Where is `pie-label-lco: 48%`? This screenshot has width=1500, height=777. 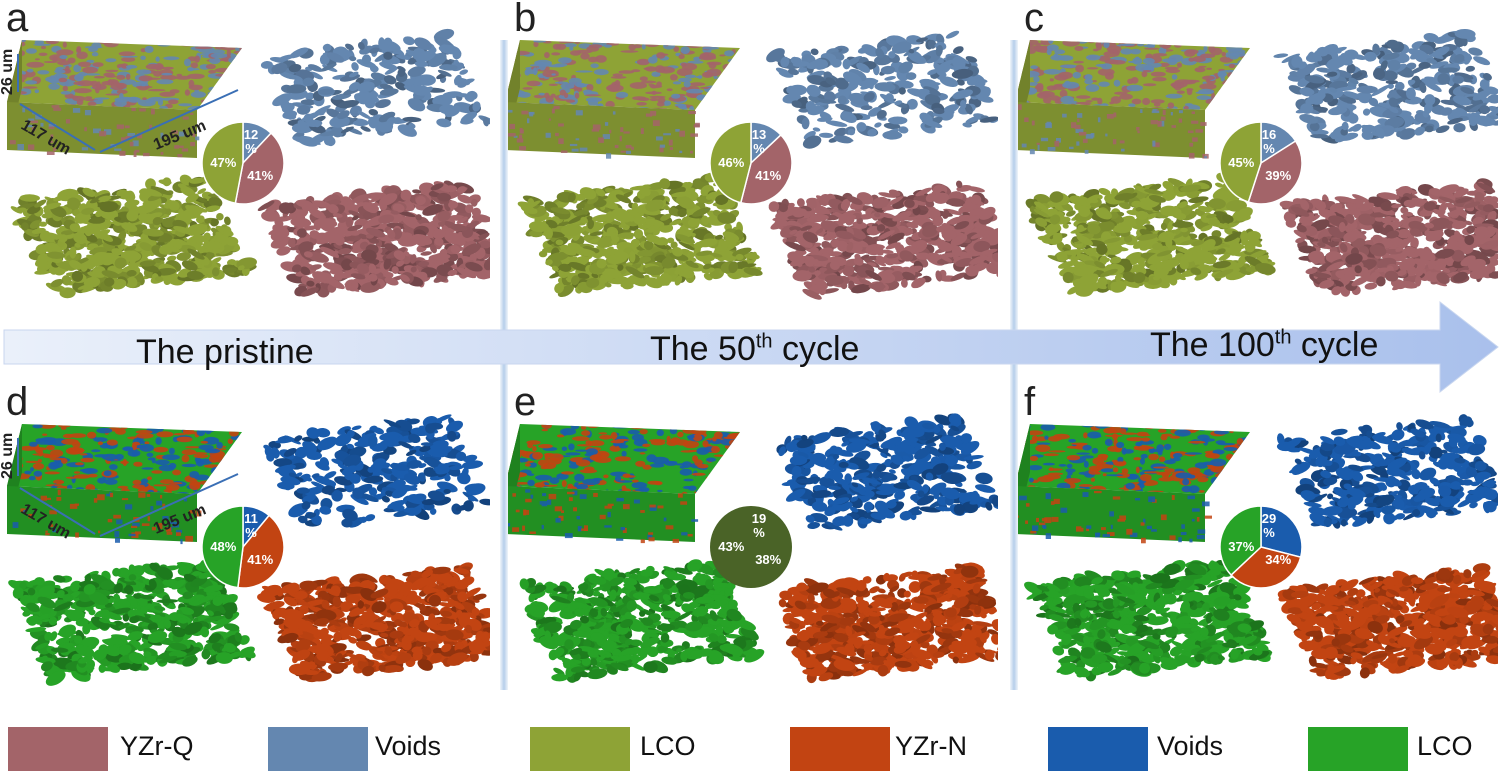 pie-label-lco: 48% is located at coordinates (223, 546).